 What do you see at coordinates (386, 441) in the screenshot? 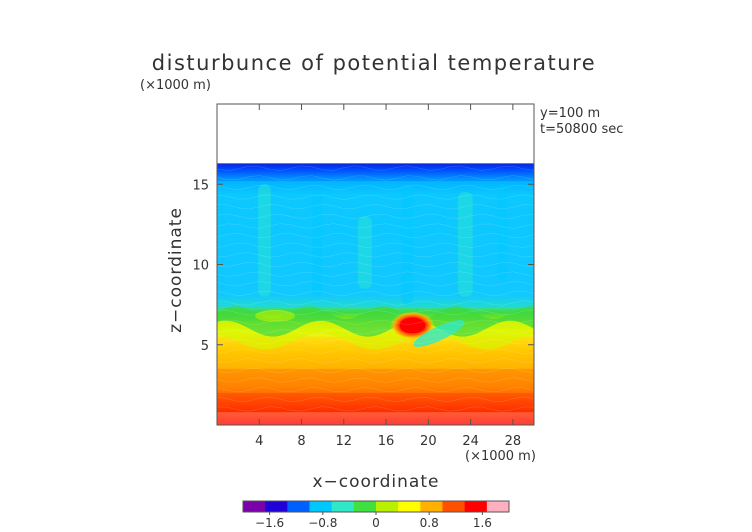
I see `x-tick-label: 16` at bounding box center [386, 441].